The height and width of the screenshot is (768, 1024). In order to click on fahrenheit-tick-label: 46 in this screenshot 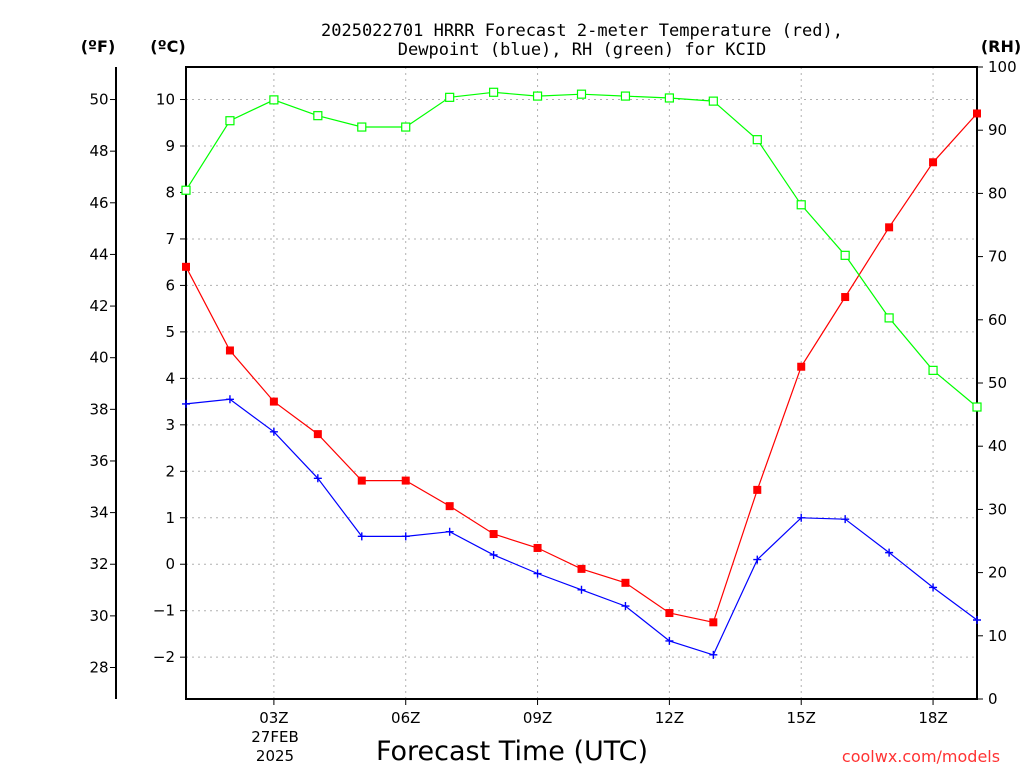, I will do `click(98, 203)`.